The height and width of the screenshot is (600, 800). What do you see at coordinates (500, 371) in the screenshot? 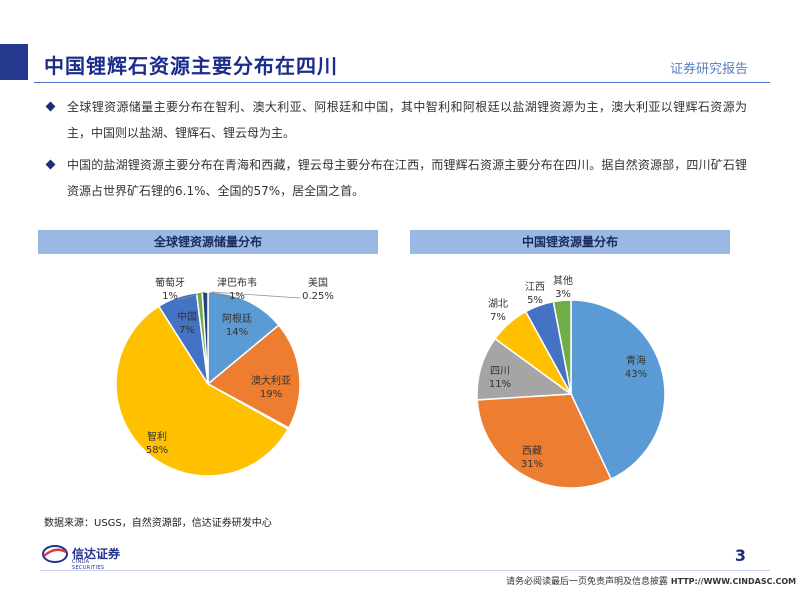
I see `slice-label-2-3: 四川` at bounding box center [500, 371].